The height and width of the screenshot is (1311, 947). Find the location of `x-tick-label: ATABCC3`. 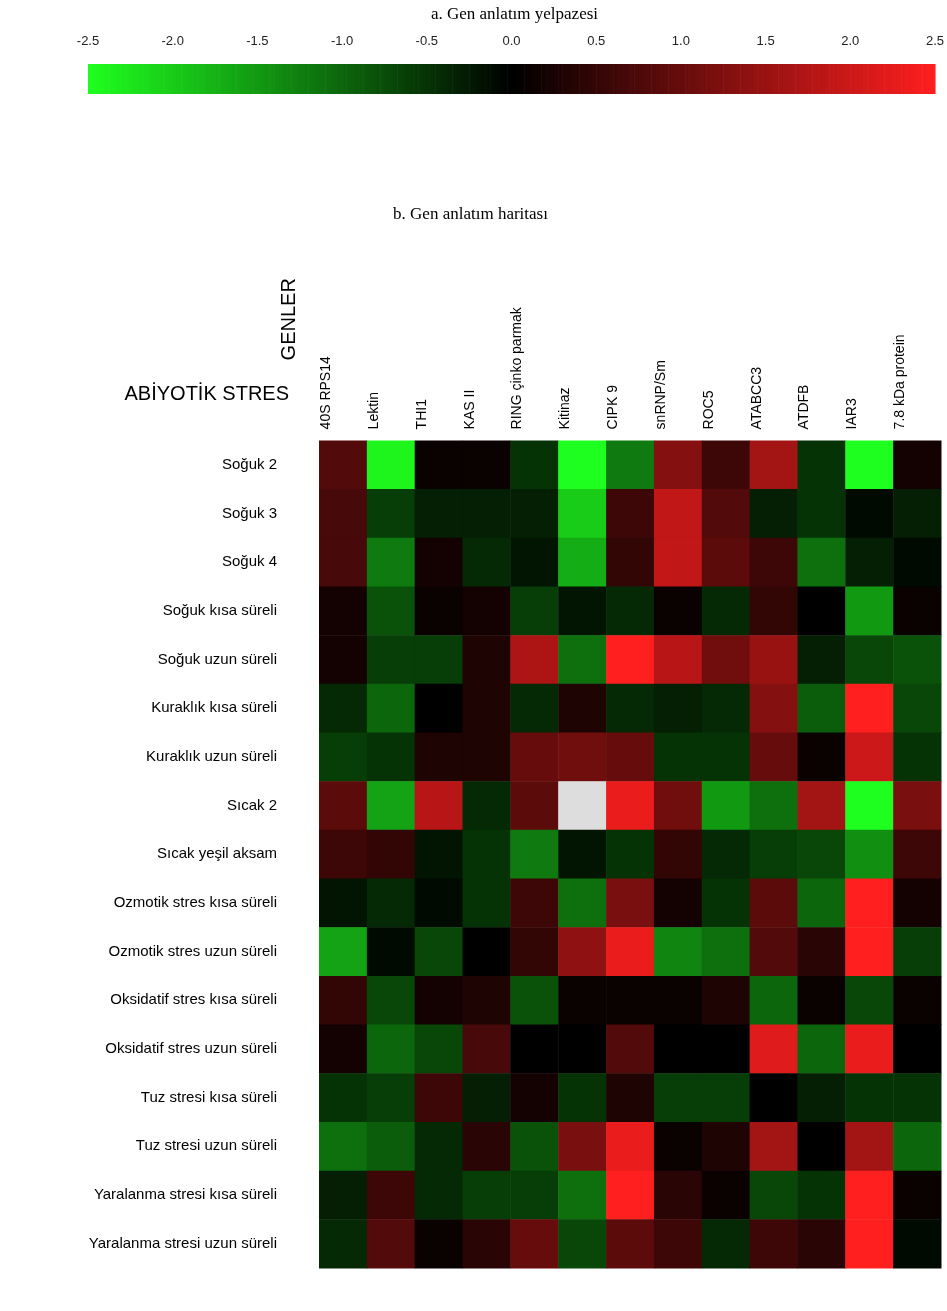

x-tick-label: ATABCC3 is located at coordinates (755, 398).